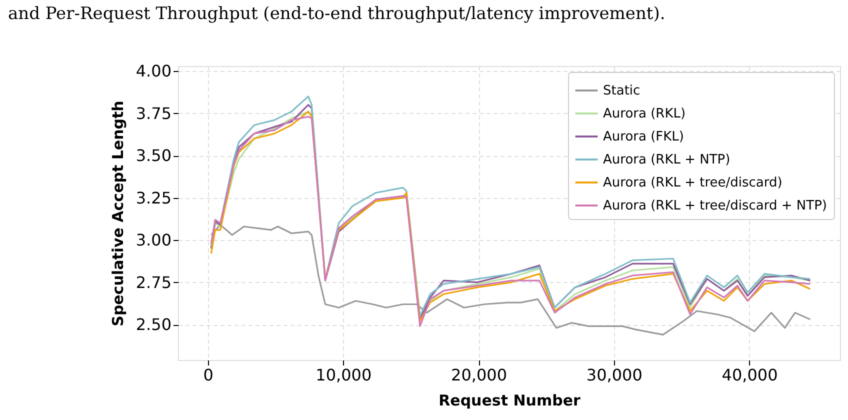 This screenshot has height=420, width=848. What do you see at coordinates (509, 401) in the screenshot?
I see `x-axis-title: Request Number` at bounding box center [509, 401].